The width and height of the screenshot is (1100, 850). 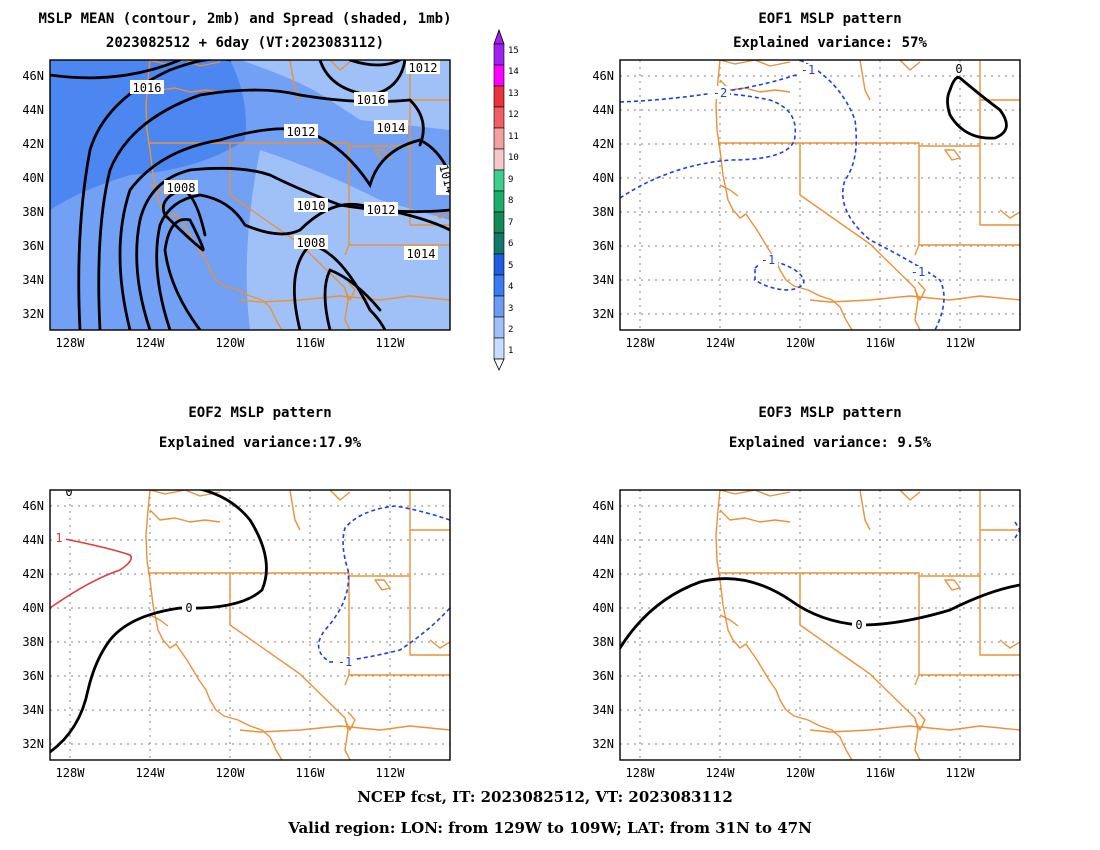 I want to click on eof1-lon-labels: 128W 124W 120W 116W 112W, so click(x=801, y=343).